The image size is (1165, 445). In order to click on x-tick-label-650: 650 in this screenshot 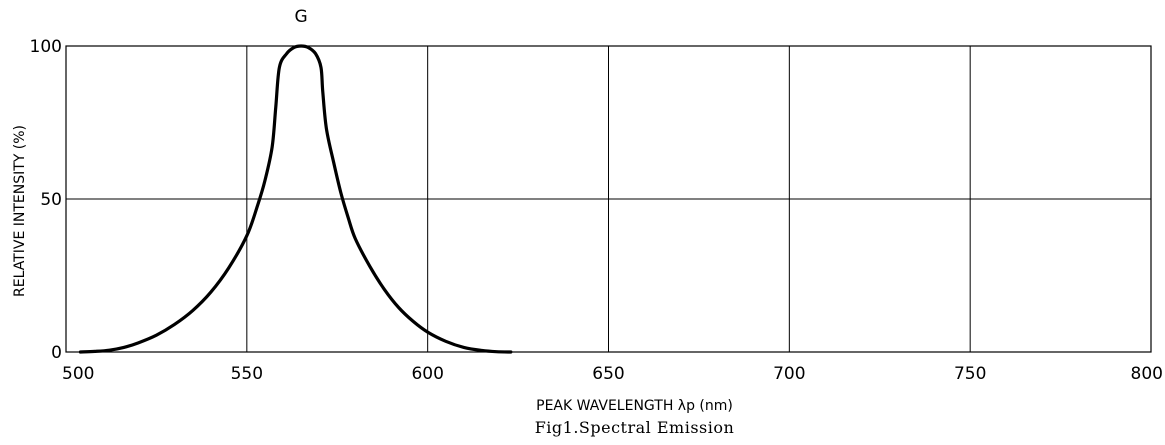, I will do `click(608, 374)`.